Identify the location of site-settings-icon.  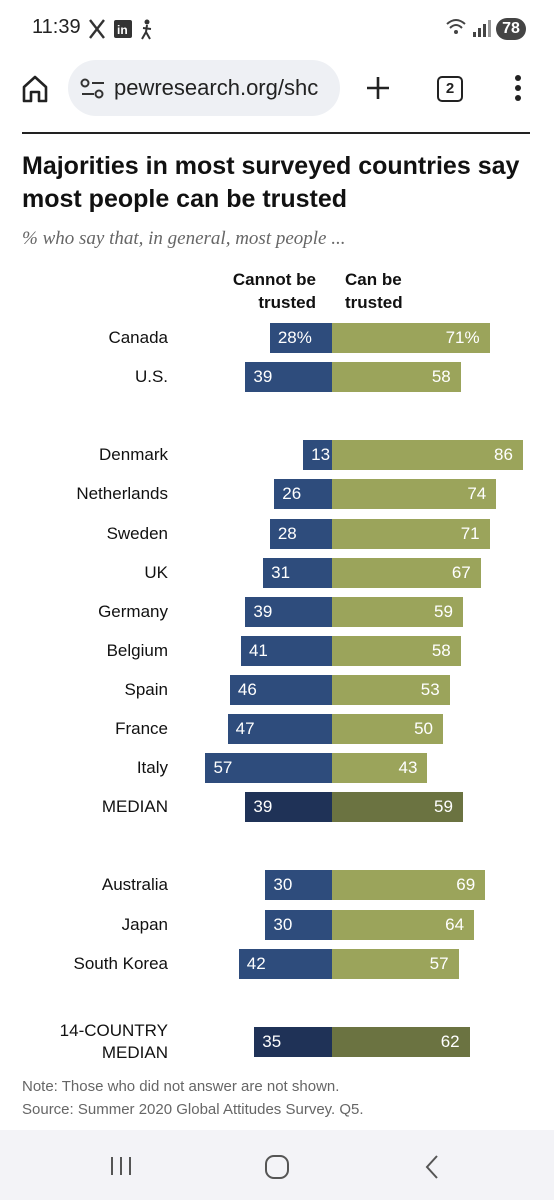
(93, 89).